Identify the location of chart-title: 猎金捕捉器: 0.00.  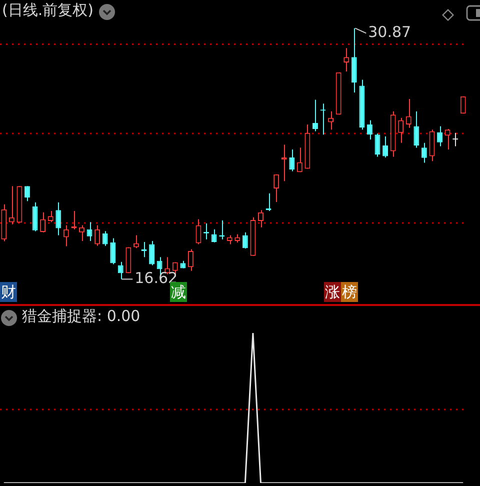
(81, 316).